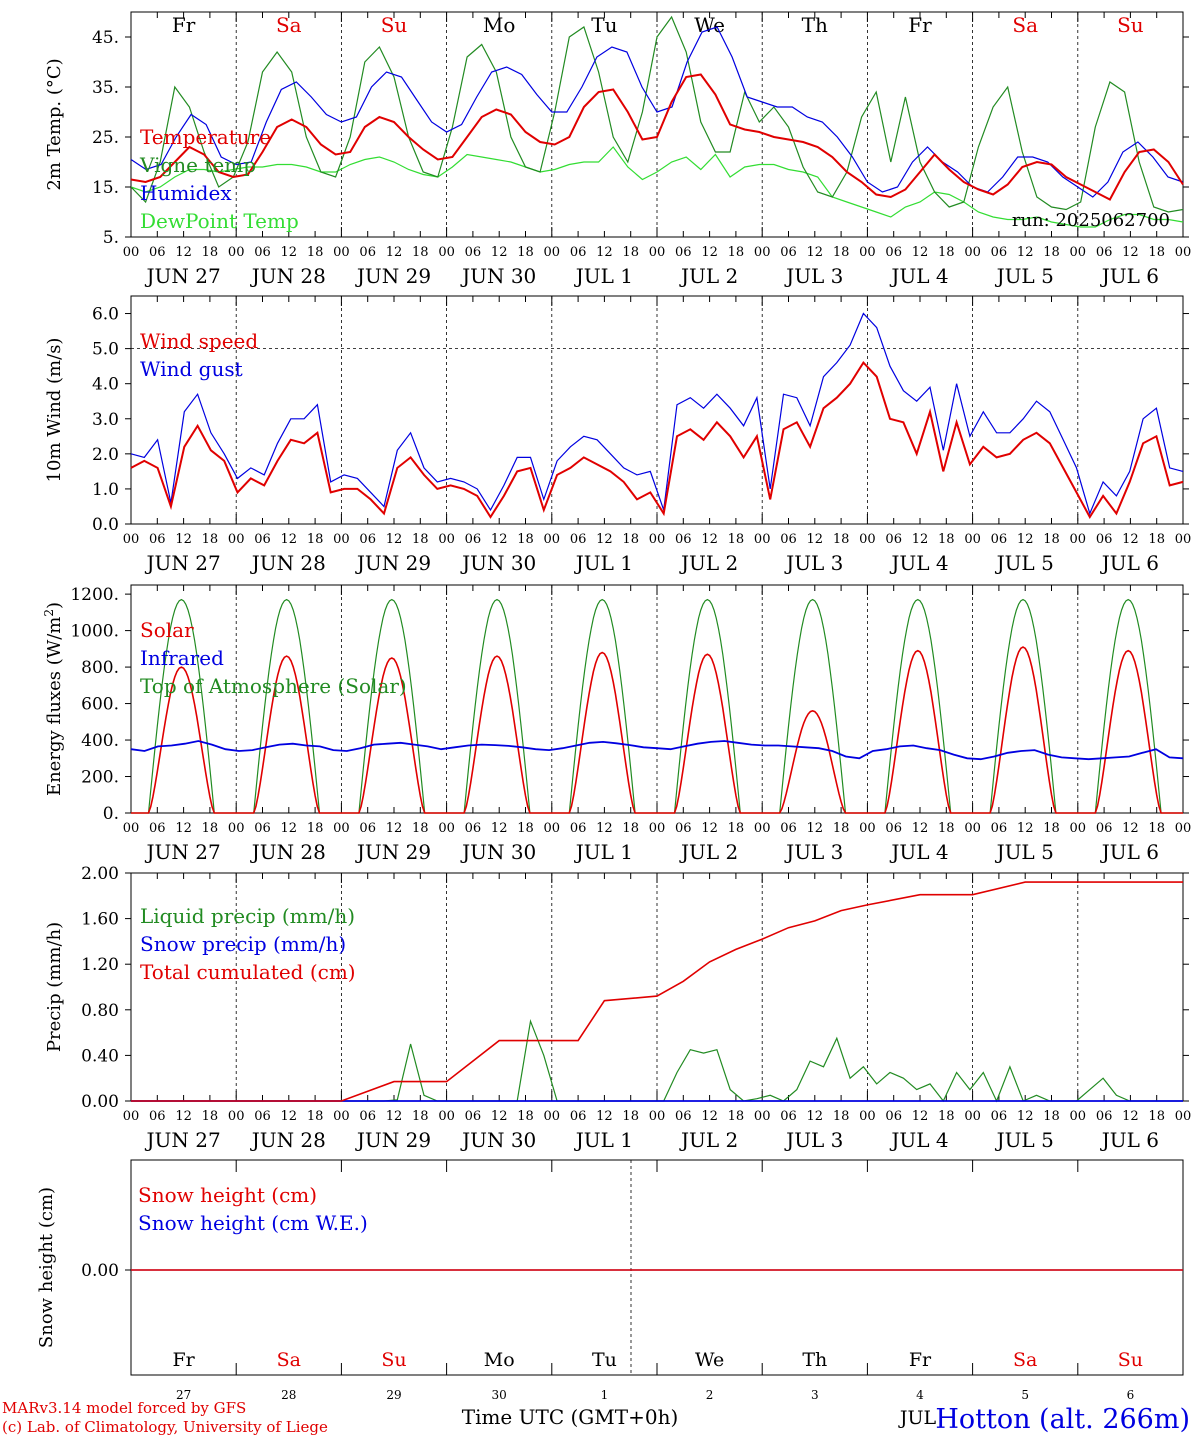 The width and height of the screenshot is (1194, 1440). What do you see at coordinates (227, 1195) in the screenshot?
I see `legend-entry: Snow height (cm)` at bounding box center [227, 1195].